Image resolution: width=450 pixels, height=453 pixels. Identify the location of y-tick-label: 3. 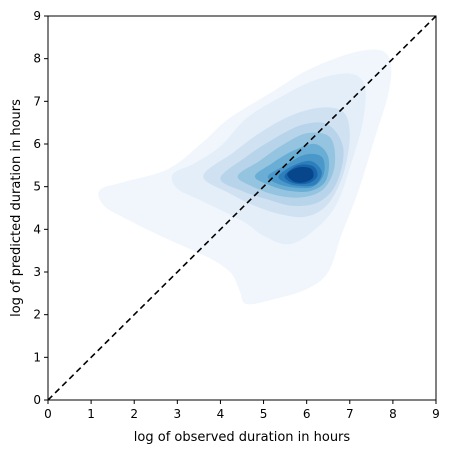
(37, 272).